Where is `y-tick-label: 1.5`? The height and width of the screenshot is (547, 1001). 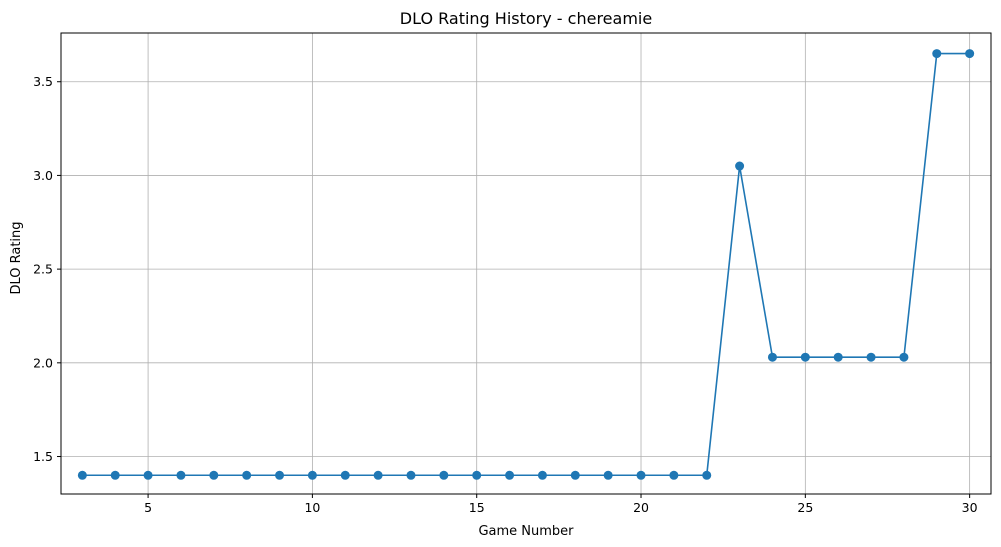 y-tick-label: 1.5 is located at coordinates (43, 456).